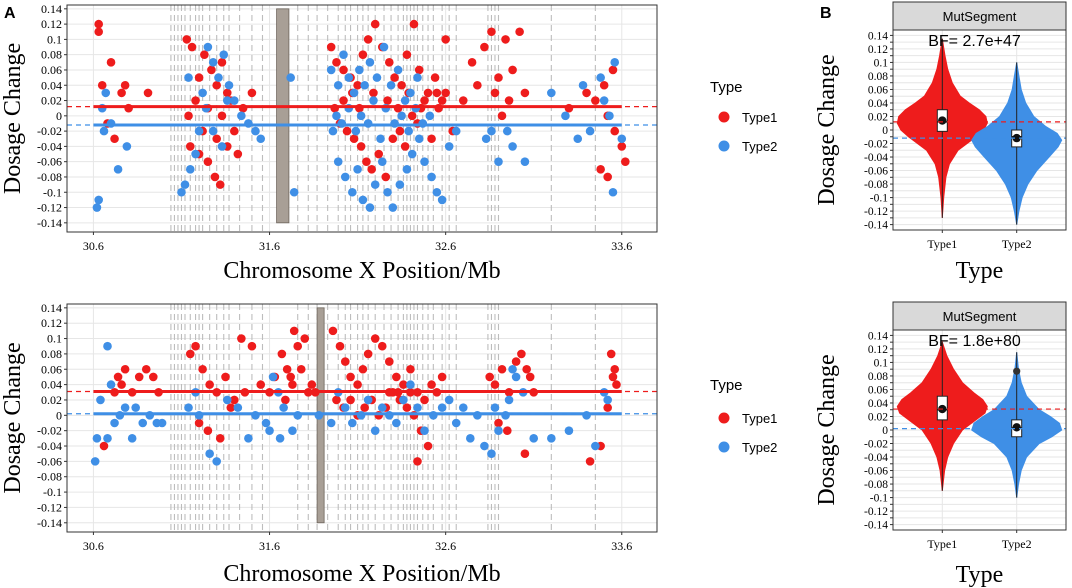 The height and width of the screenshot is (588, 1072). Describe the element at coordinates (445, 246) in the screenshot. I see `x-tick-label: 32.6` at that location.